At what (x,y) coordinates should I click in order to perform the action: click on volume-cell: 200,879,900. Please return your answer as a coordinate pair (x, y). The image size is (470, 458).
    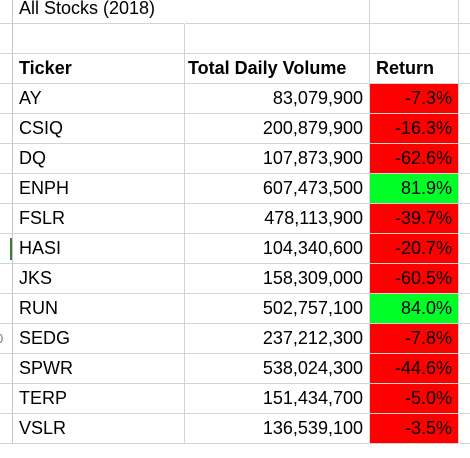
    Looking at the image, I should click on (277, 129).